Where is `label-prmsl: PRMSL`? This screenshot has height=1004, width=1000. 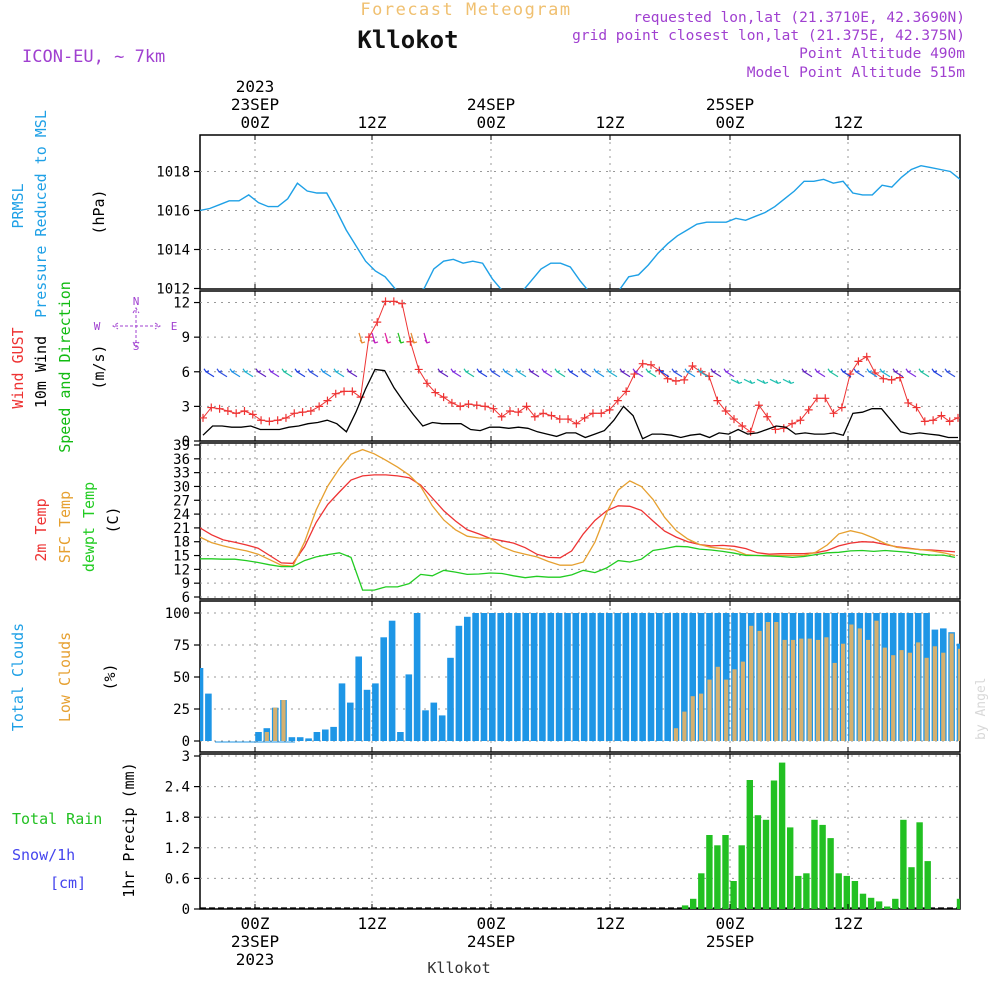 label-prmsl: PRMSL is located at coordinates (18, 205).